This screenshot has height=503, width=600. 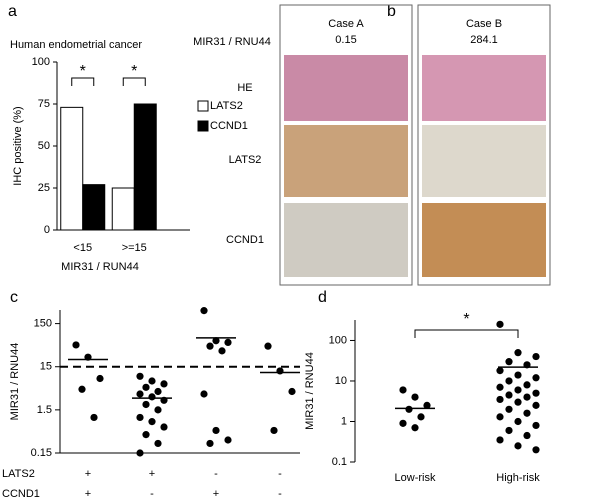 What do you see at coordinates (229, 126) in the screenshot?
I see `legend-label: CCND1` at bounding box center [229, 126].